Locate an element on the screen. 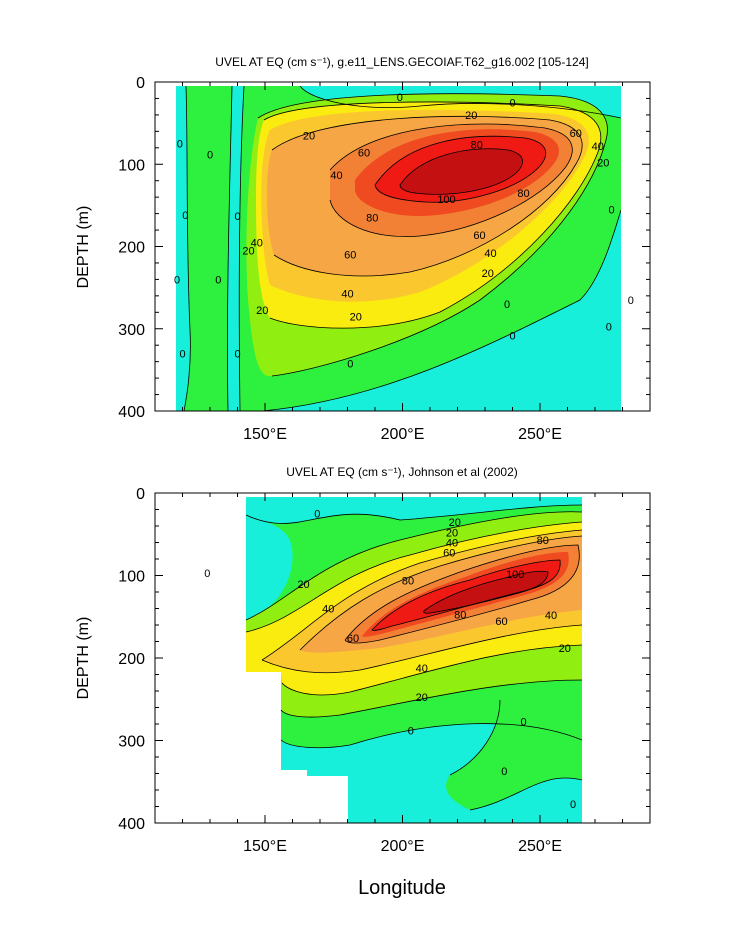 The height and width of the screenshot is (945, 733). region-negative-deep is located at coordinates (441, 310).